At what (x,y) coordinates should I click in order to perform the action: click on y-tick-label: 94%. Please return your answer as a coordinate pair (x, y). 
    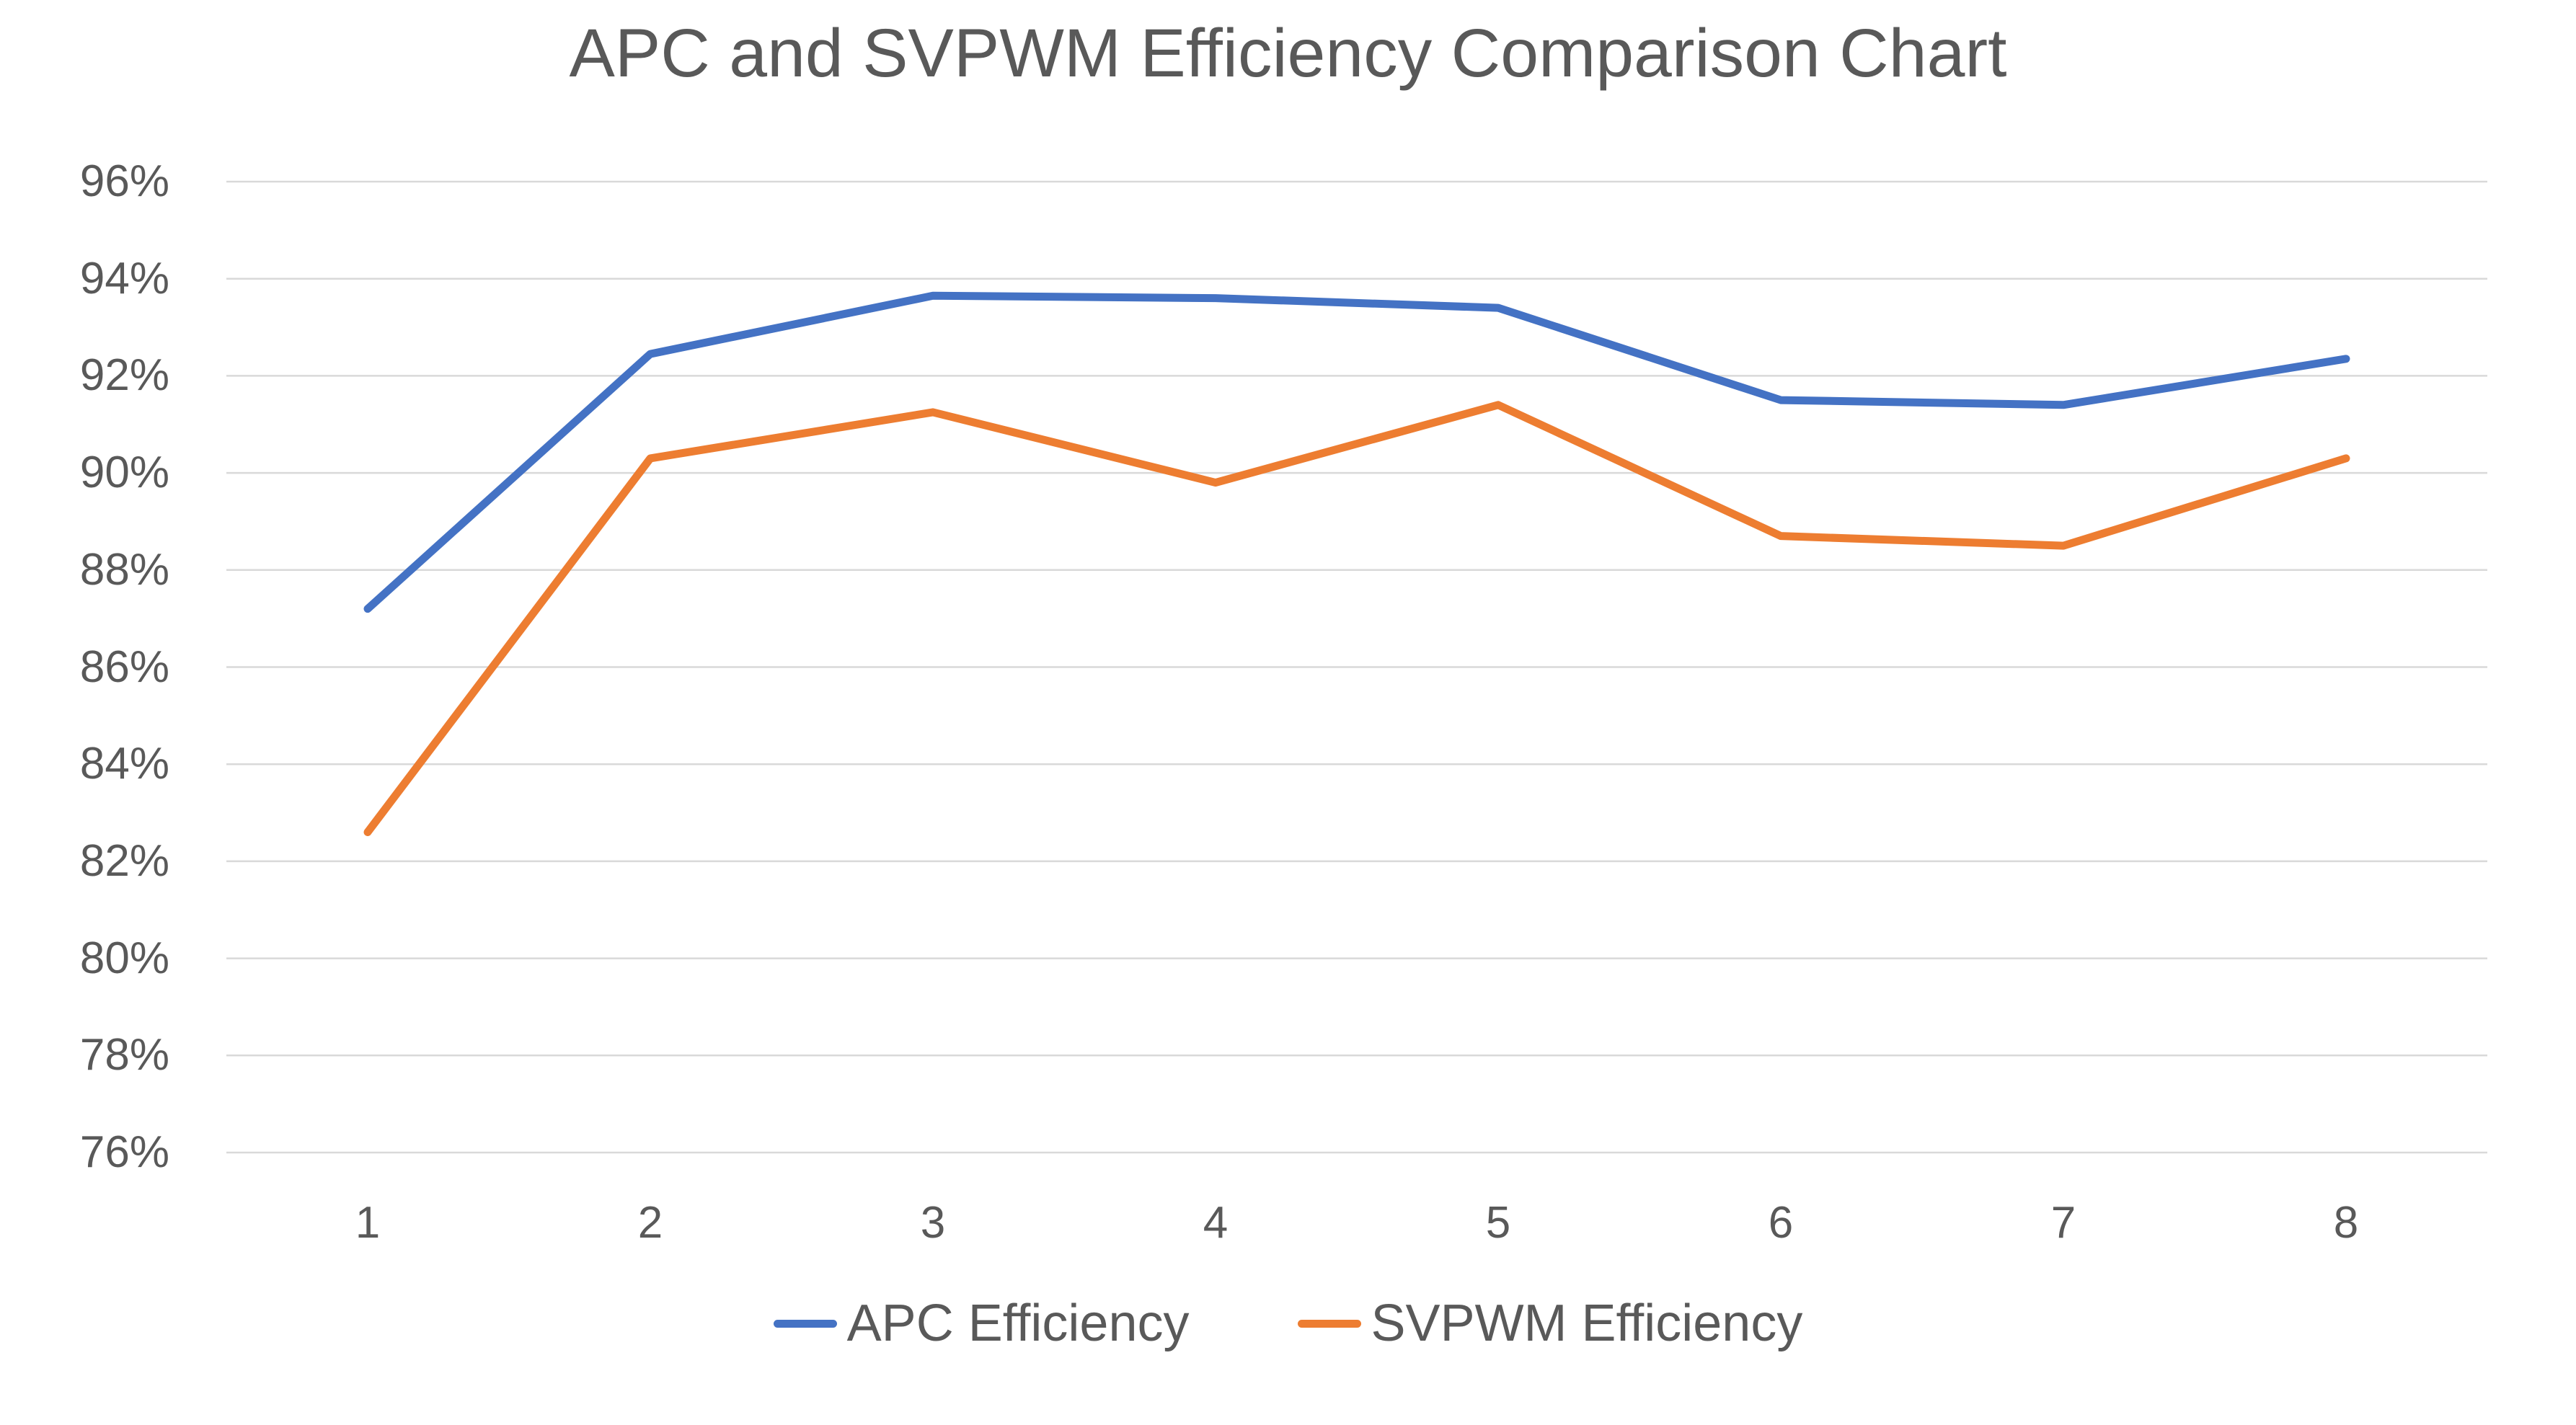
    Looking at the image, I should click on (124, 278).